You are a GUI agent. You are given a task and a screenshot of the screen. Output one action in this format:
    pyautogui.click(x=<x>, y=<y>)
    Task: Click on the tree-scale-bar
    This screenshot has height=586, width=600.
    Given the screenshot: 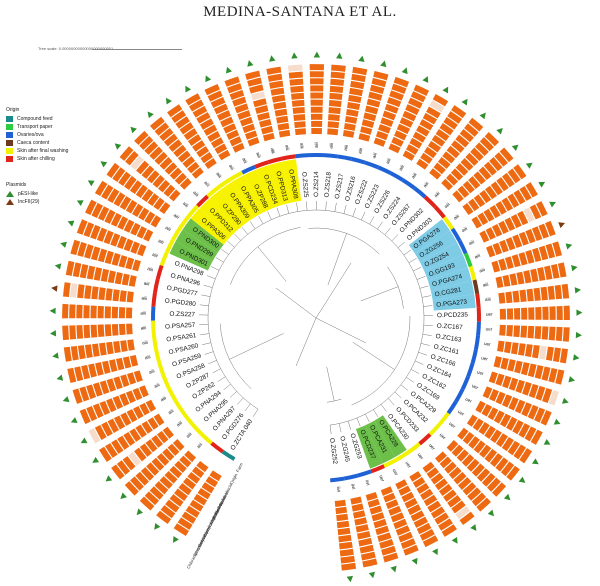 What is the action you would take?
    pyautogui.click(x=137, y=49)
    